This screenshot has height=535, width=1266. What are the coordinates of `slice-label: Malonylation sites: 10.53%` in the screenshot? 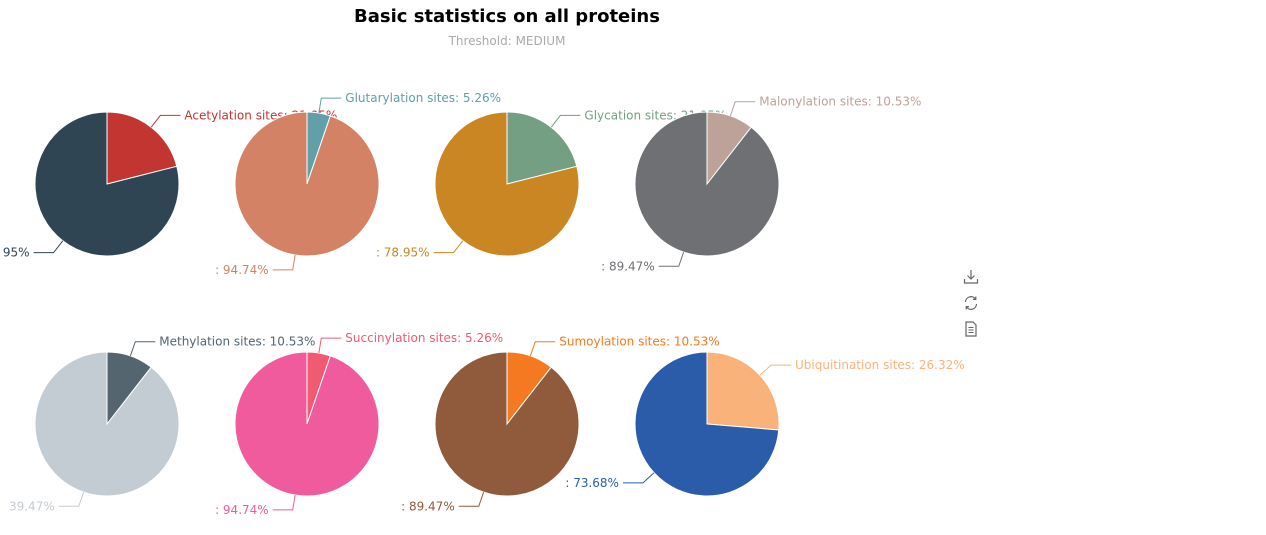 It's located at (840, 102).